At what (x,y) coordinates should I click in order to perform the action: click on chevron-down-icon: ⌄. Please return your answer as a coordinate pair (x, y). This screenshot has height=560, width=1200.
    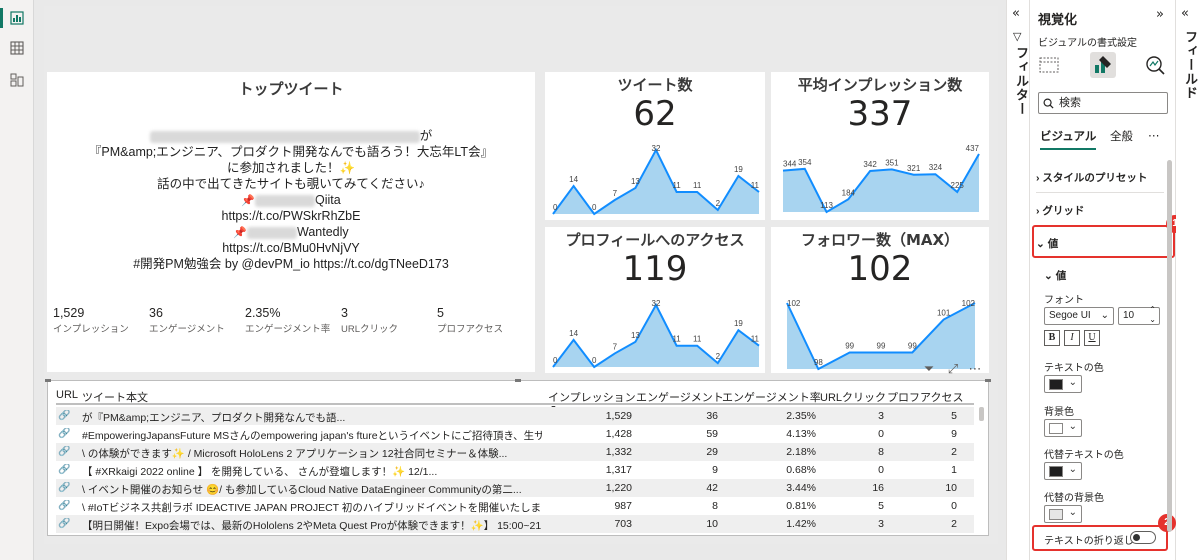
    Looking at the image, I should click on (1048, 276).